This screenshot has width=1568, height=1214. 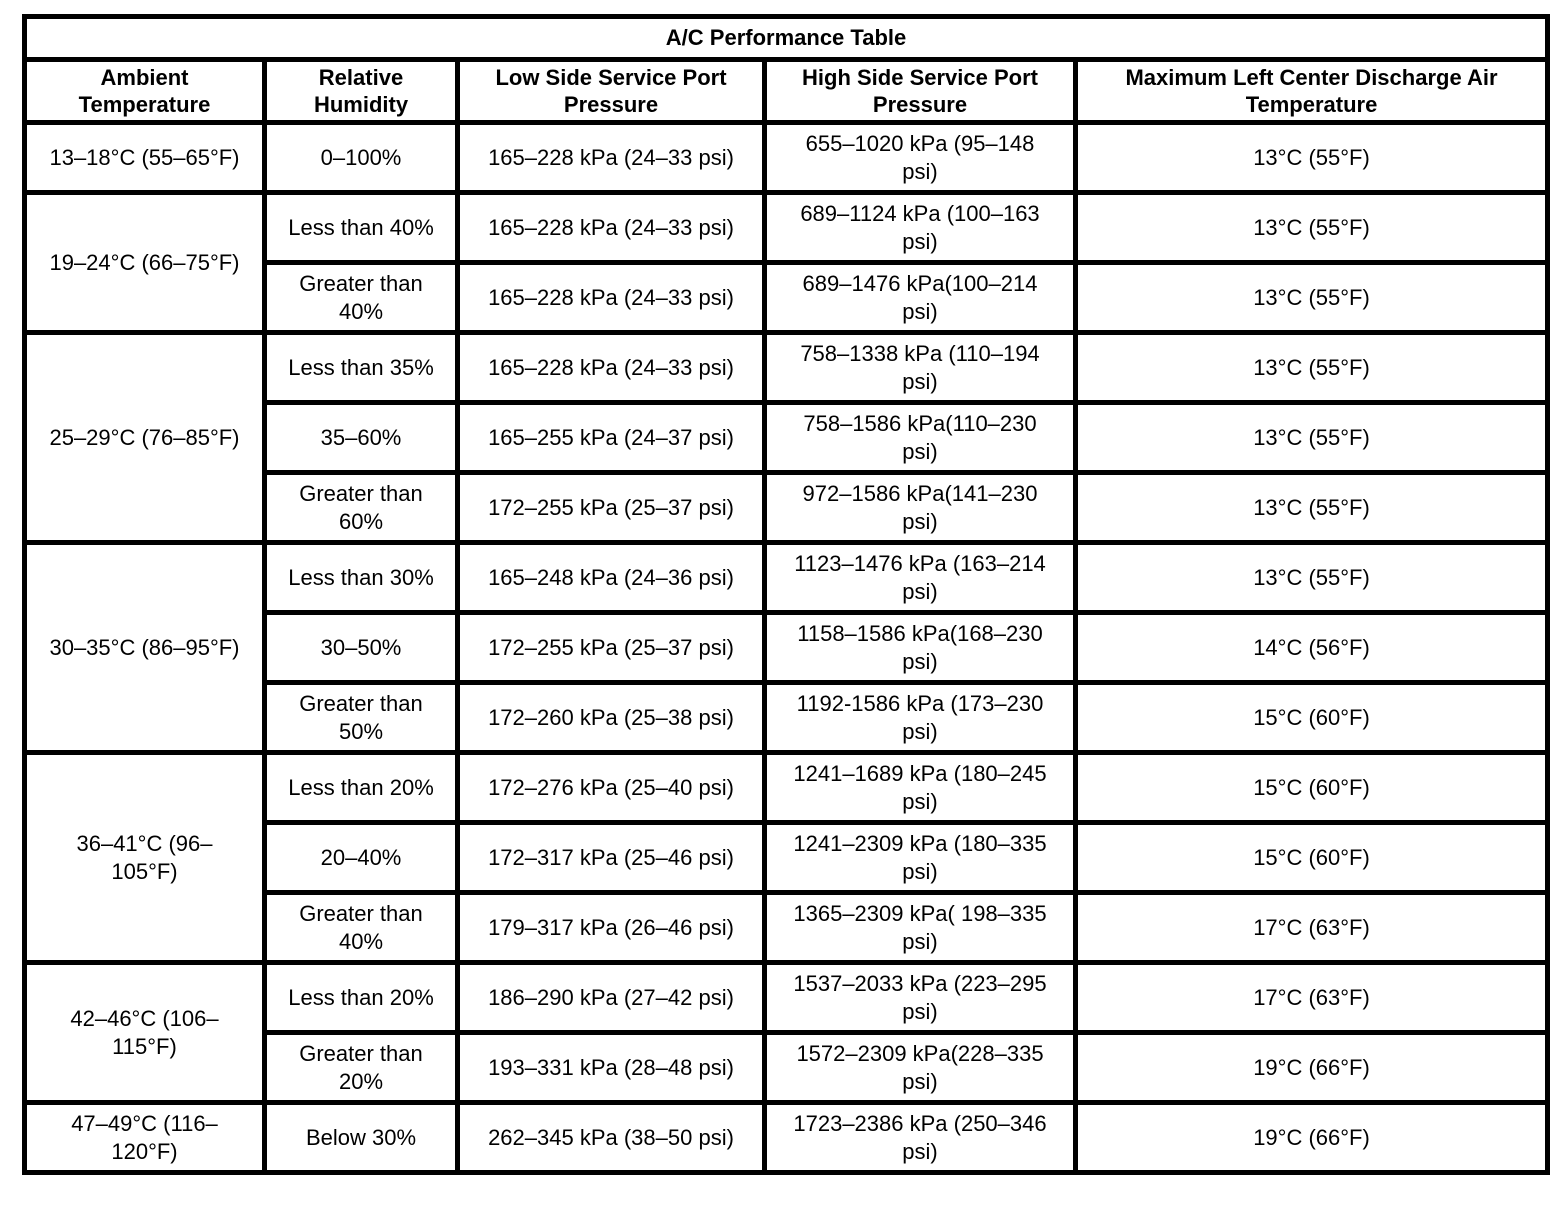 I want to click on low-side-pressure-cell: 172–276 kPa (25–40 psi), so click(x=611, y=787).